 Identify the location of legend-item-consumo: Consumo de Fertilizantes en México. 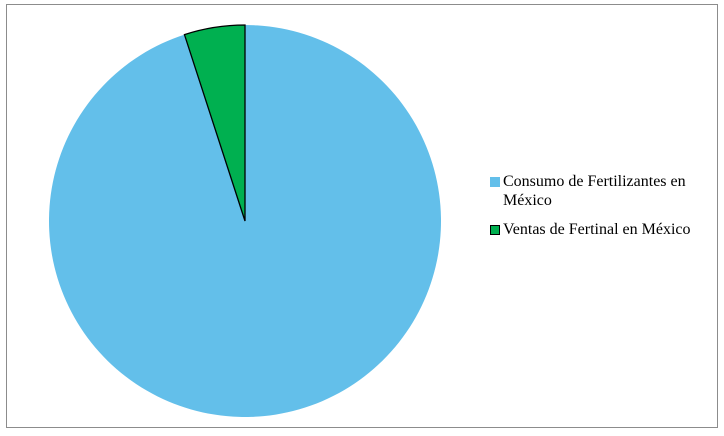
(600, 191).